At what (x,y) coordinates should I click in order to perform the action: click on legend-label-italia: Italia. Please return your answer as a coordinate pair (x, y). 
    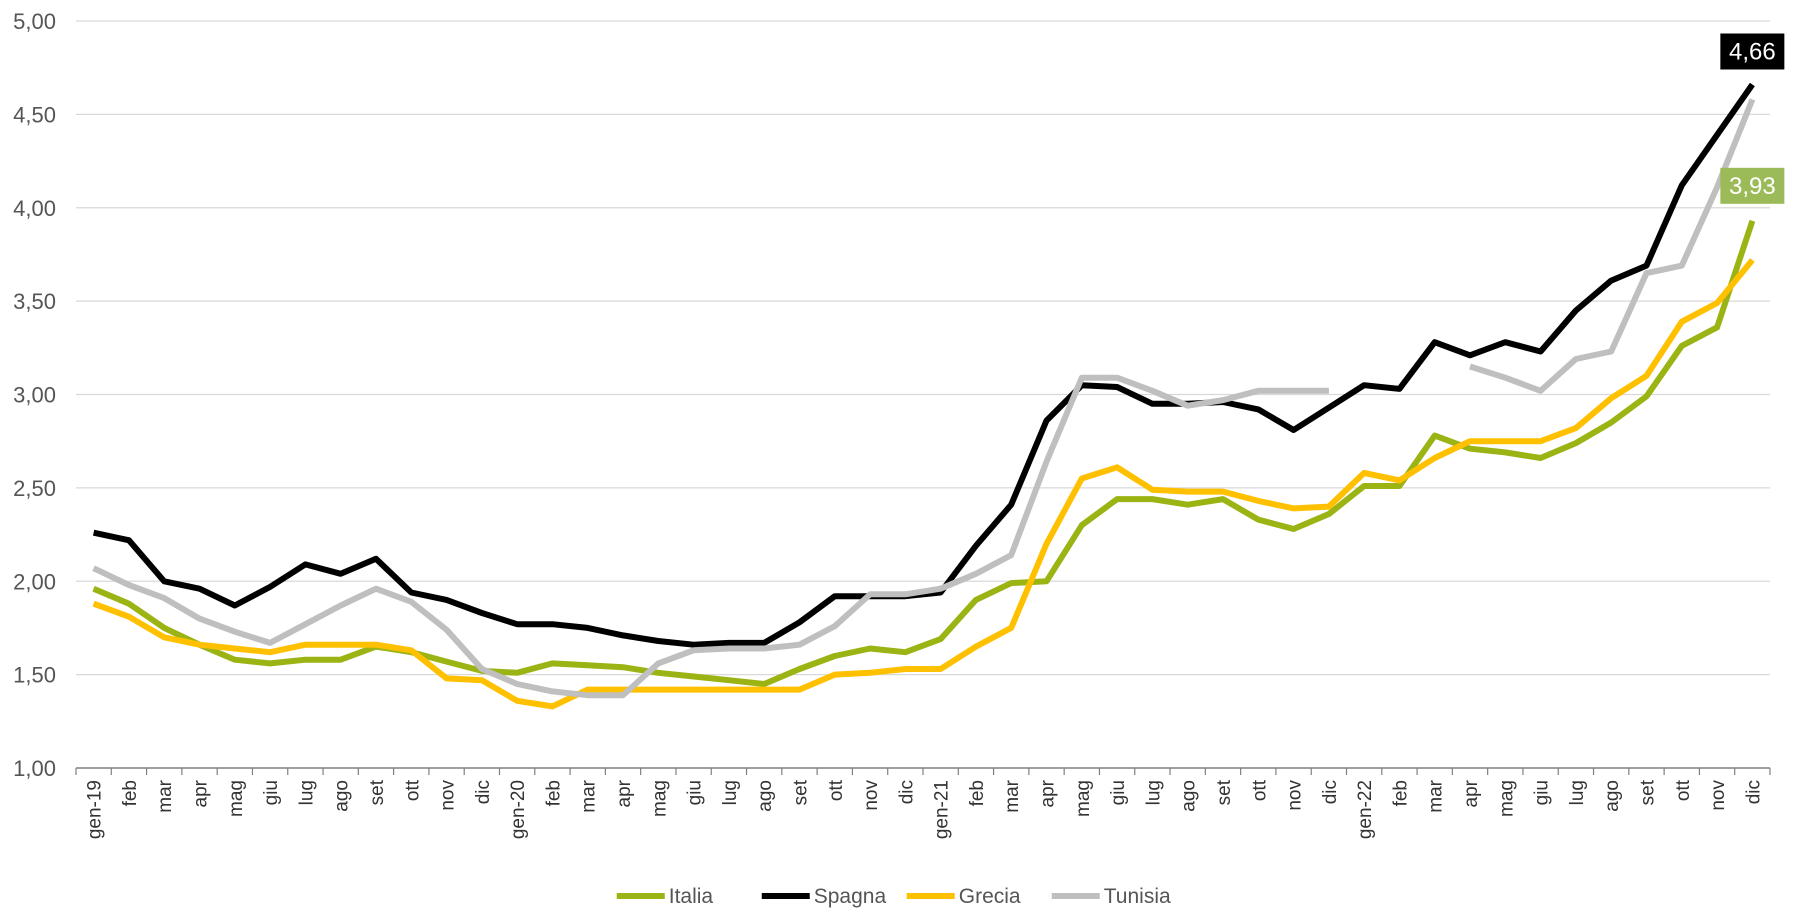
    Looking at the image, I should click on (691, 896).